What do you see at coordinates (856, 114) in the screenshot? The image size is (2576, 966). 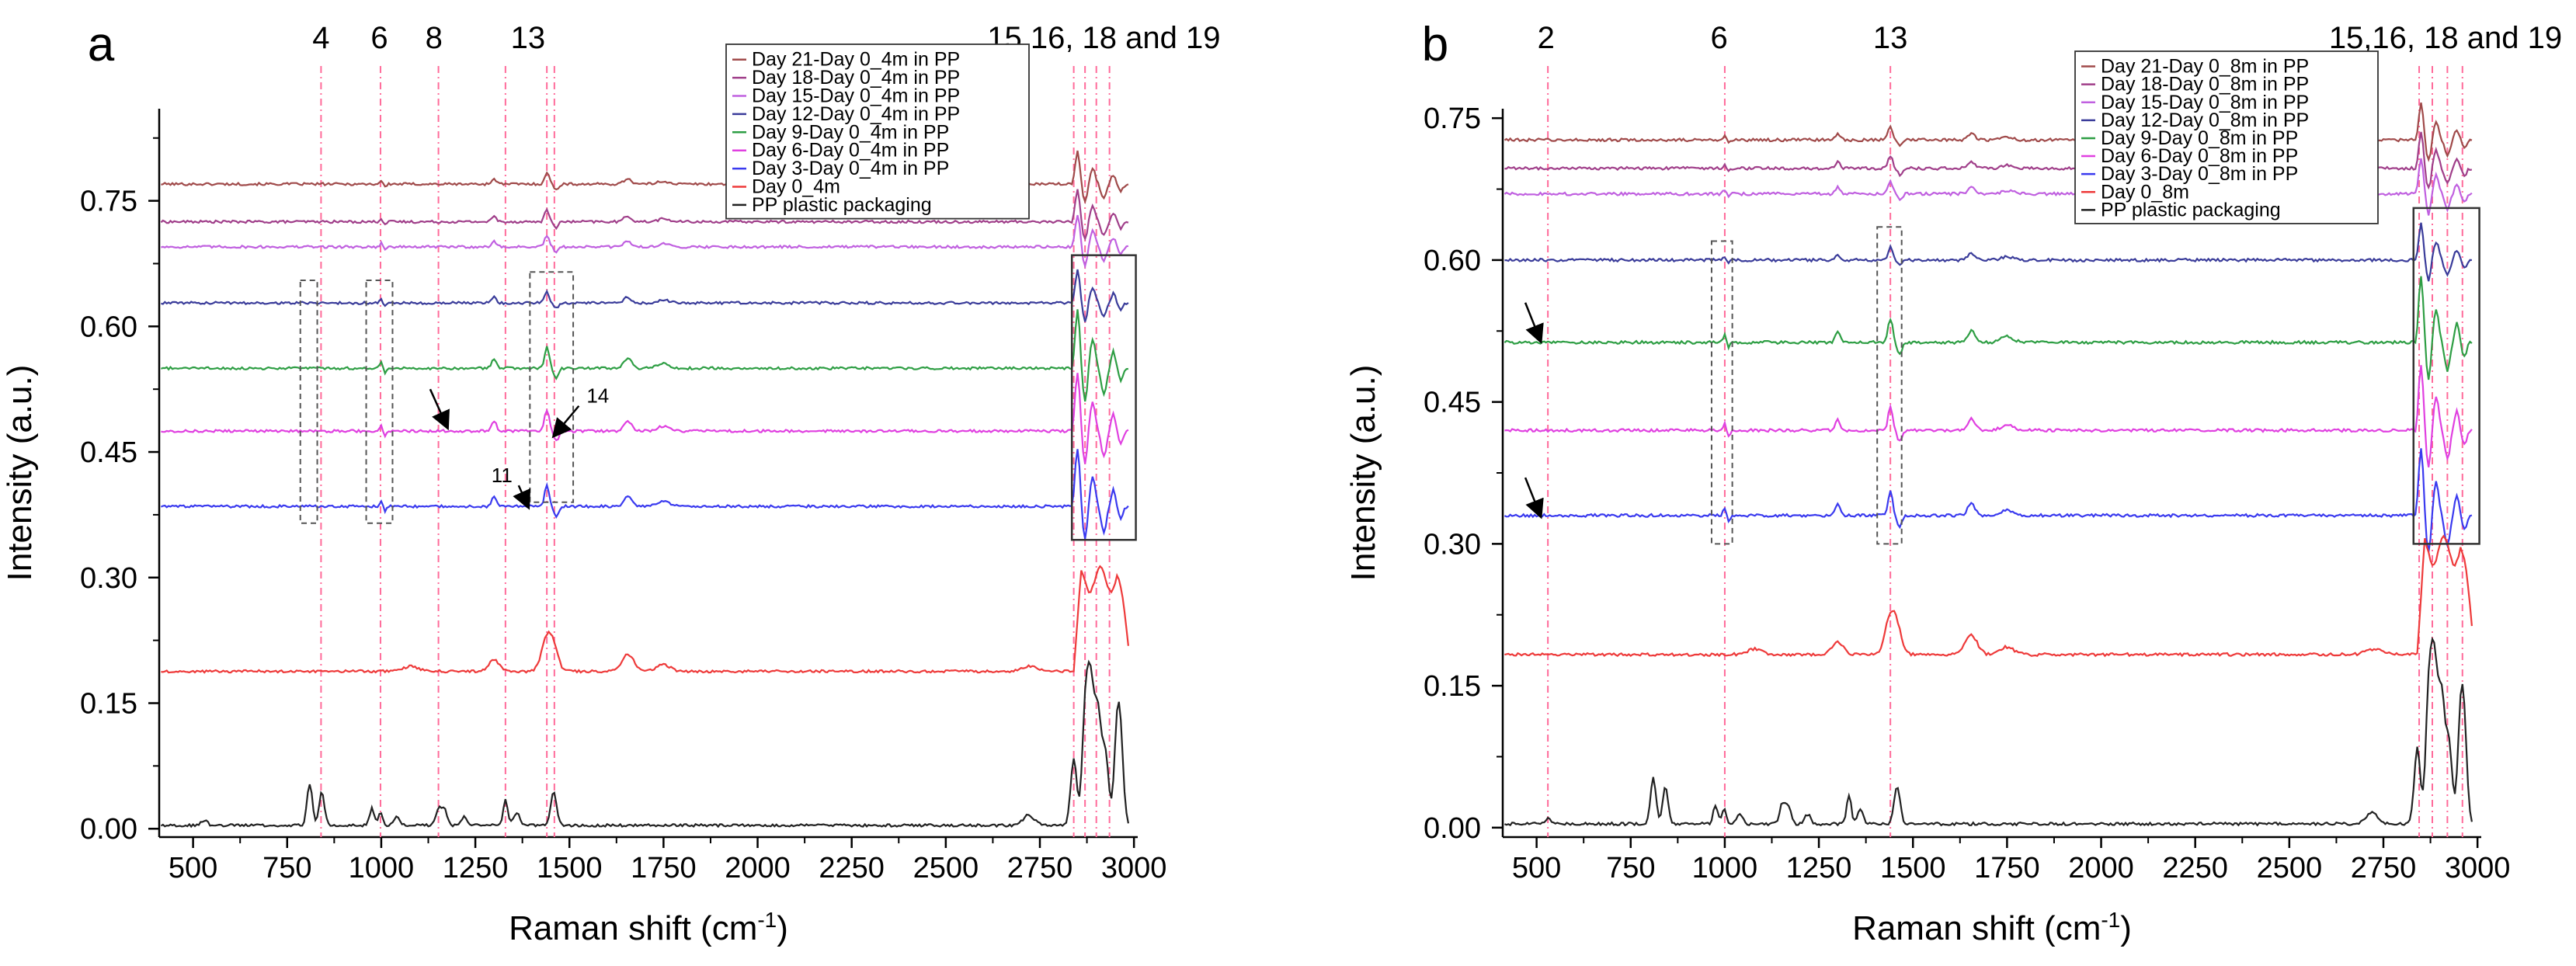 I see `legend-label: Day 12-Day 0_4m in PP` at bounding box center [856, 114].